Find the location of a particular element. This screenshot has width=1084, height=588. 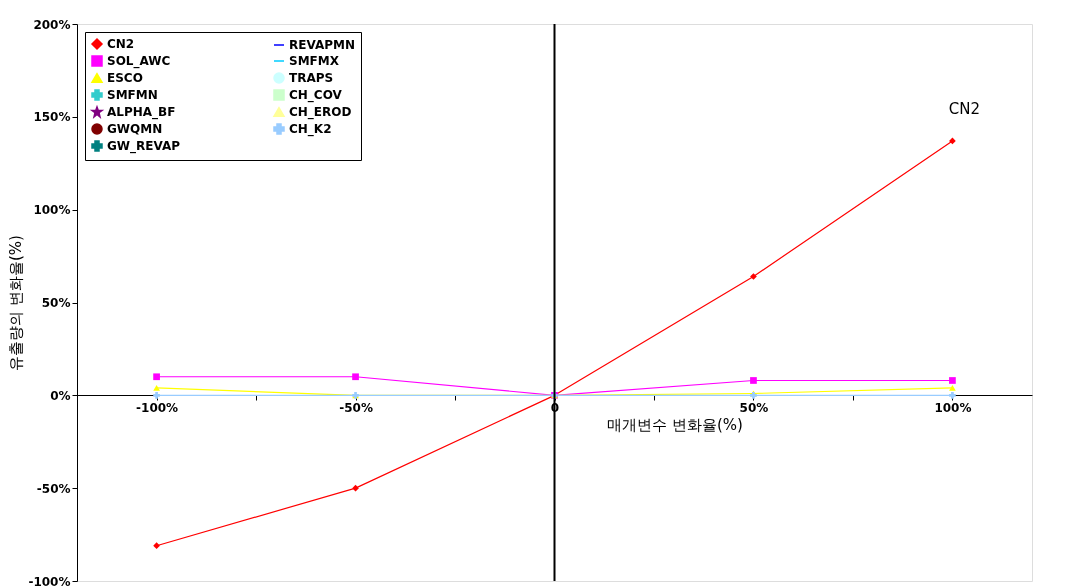

annotation: CN2 is located at coordinates (964, 108).